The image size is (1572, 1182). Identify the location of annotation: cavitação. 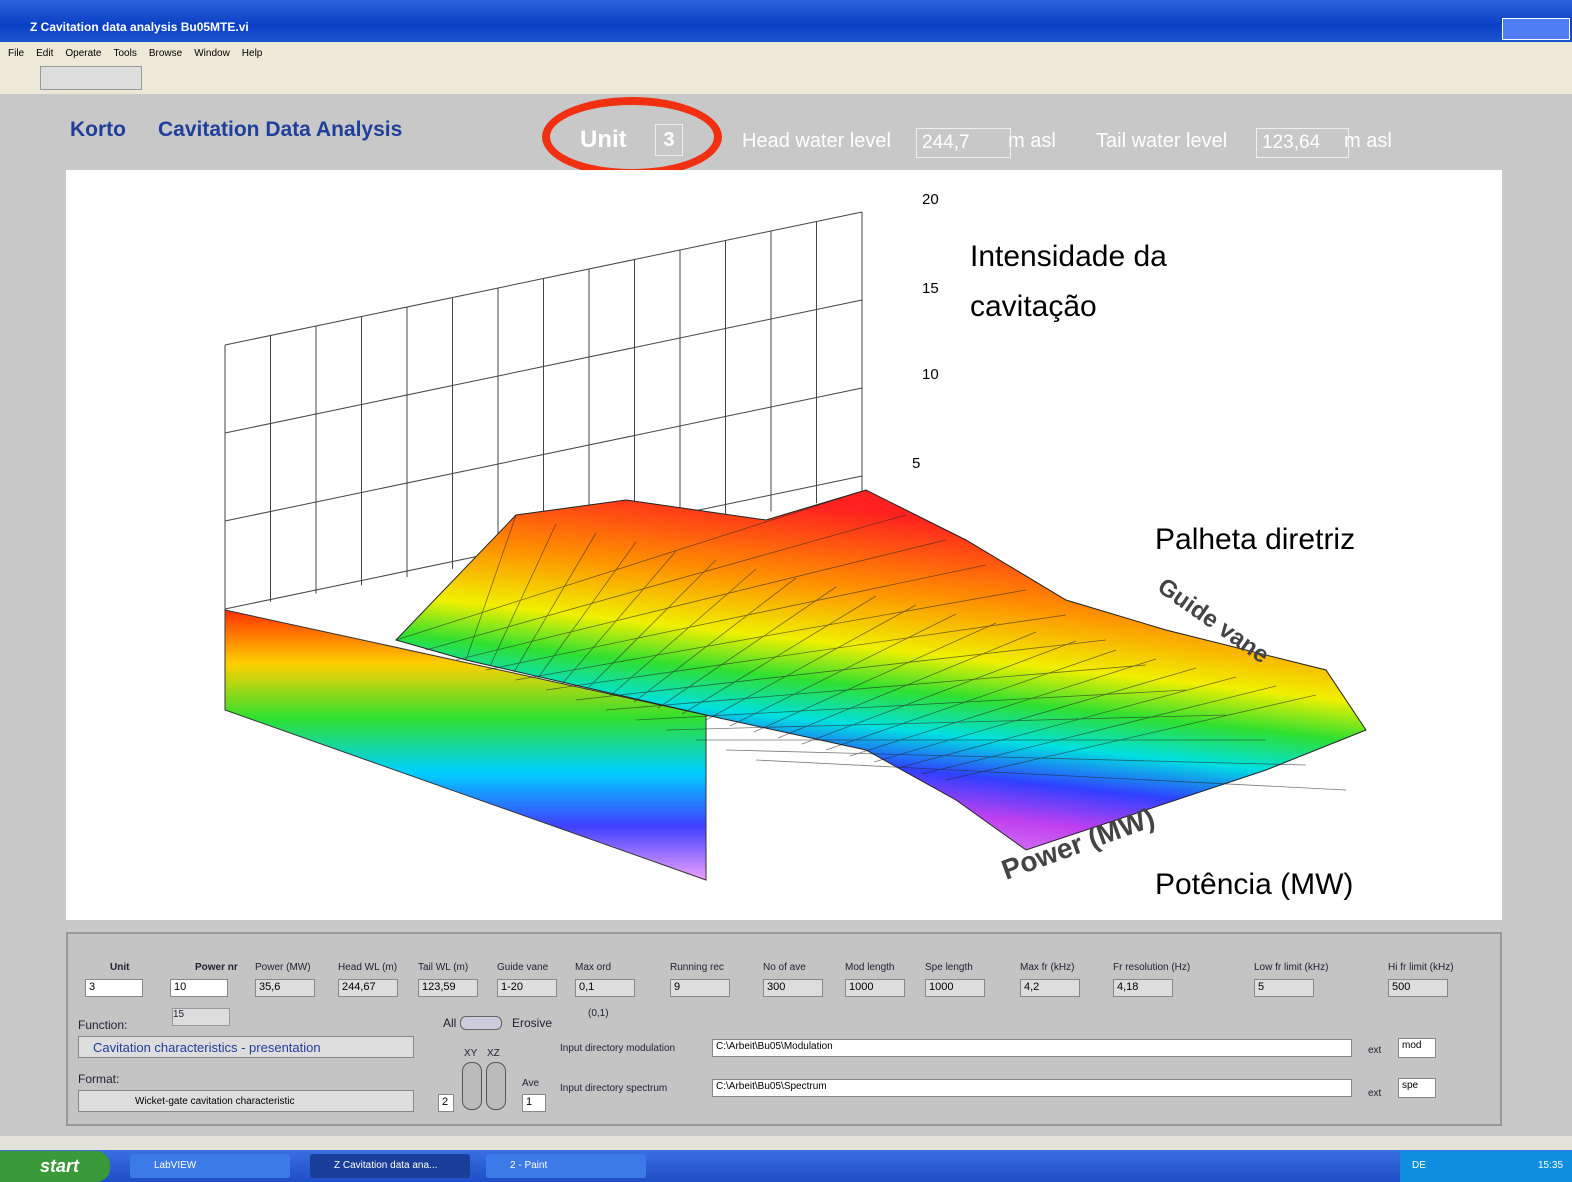
(1033, 306).